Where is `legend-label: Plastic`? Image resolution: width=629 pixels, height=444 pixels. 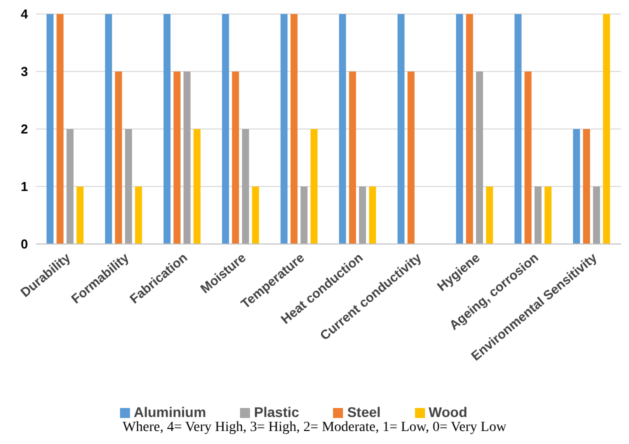 legend-label: Plastic is located at coordinates (277, 412).